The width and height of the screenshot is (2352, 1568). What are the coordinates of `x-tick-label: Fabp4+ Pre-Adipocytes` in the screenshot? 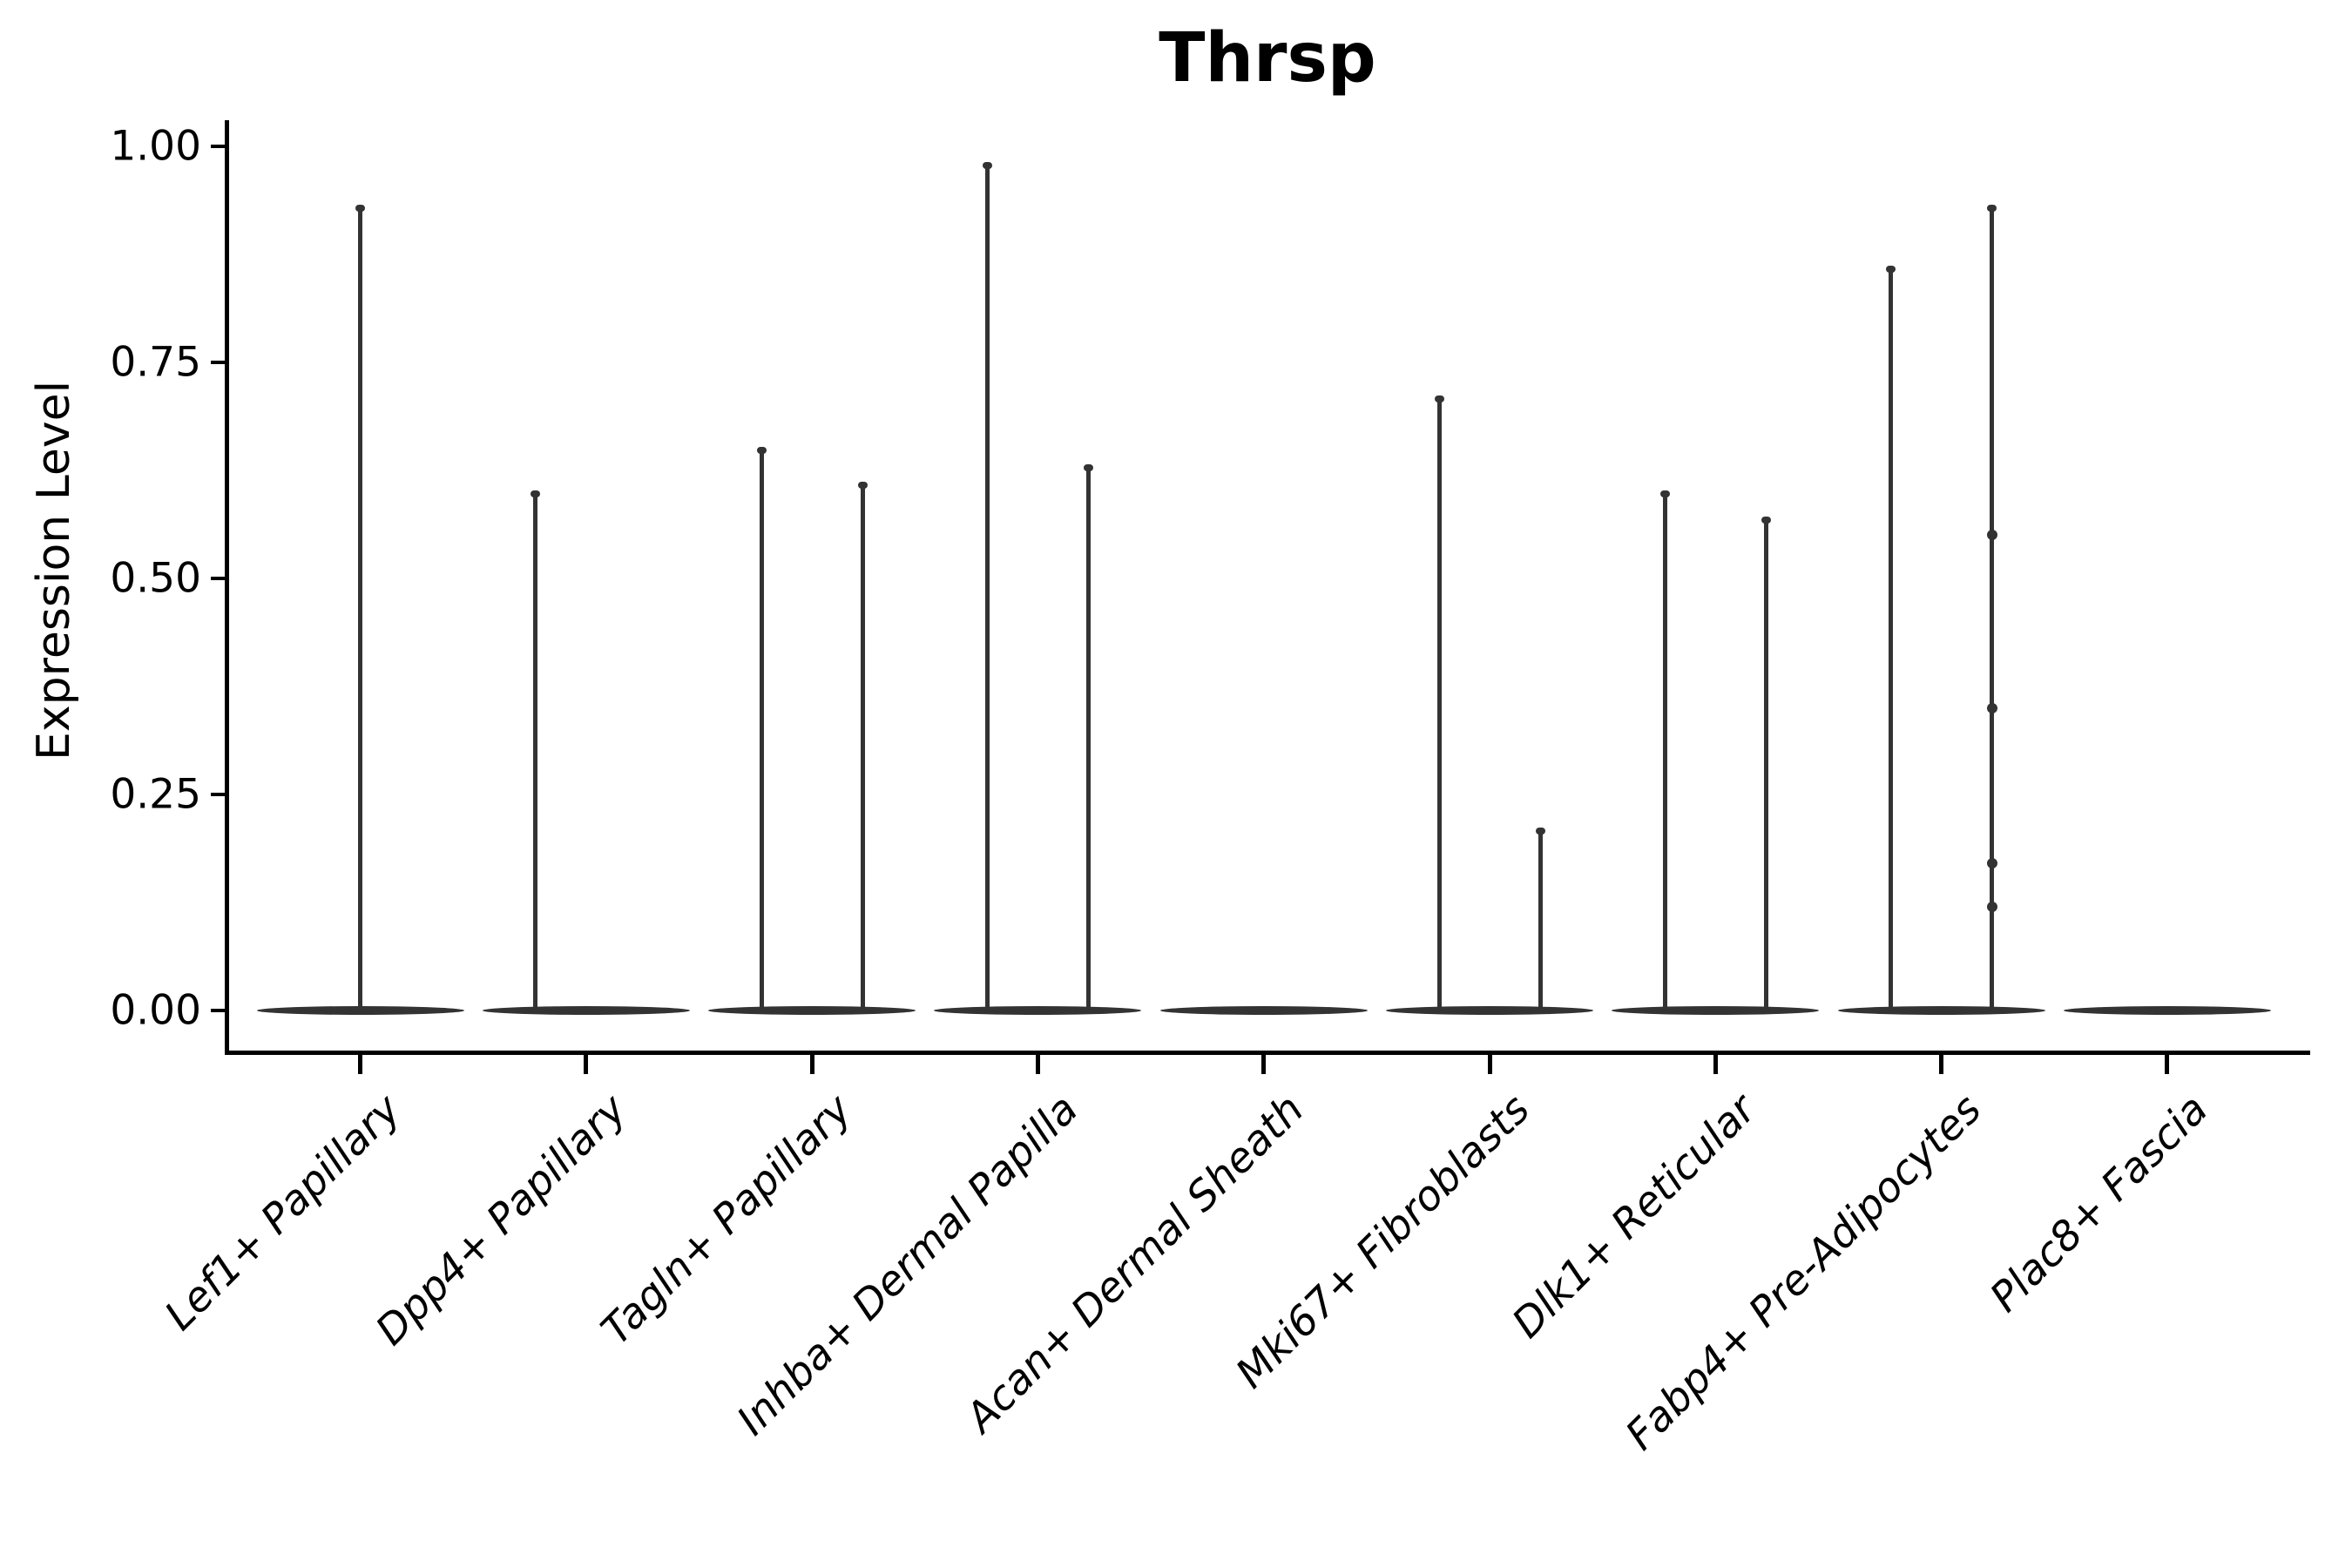 It's located at (1804, 1272).